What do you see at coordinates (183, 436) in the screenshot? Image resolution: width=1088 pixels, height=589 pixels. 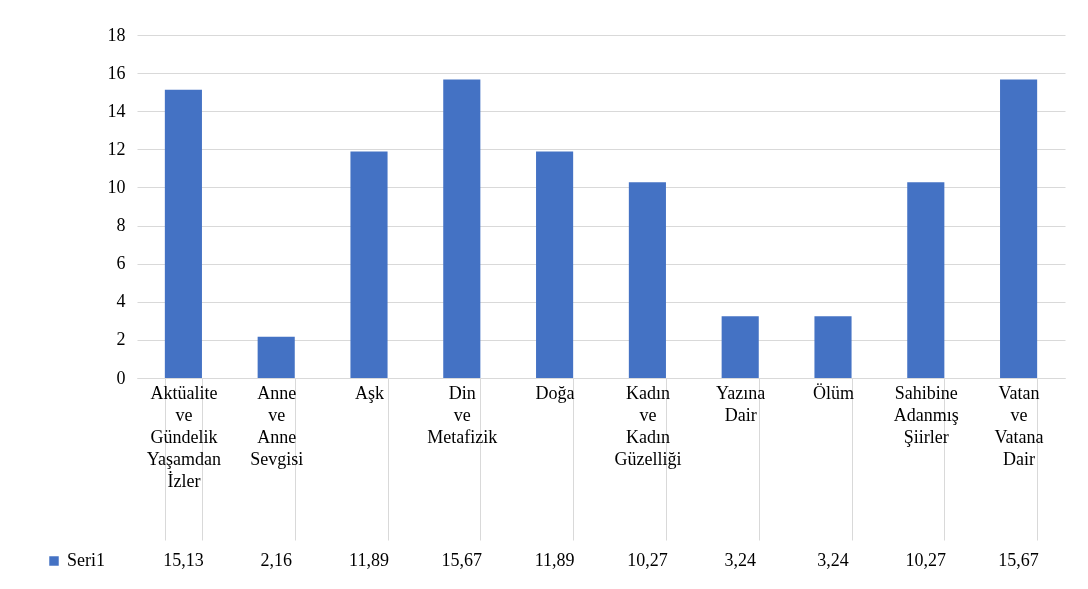 I see `x-tick-label: Aktüalite ve Gündelik Yaşamdan İzler` at bounding box center [183, 436].